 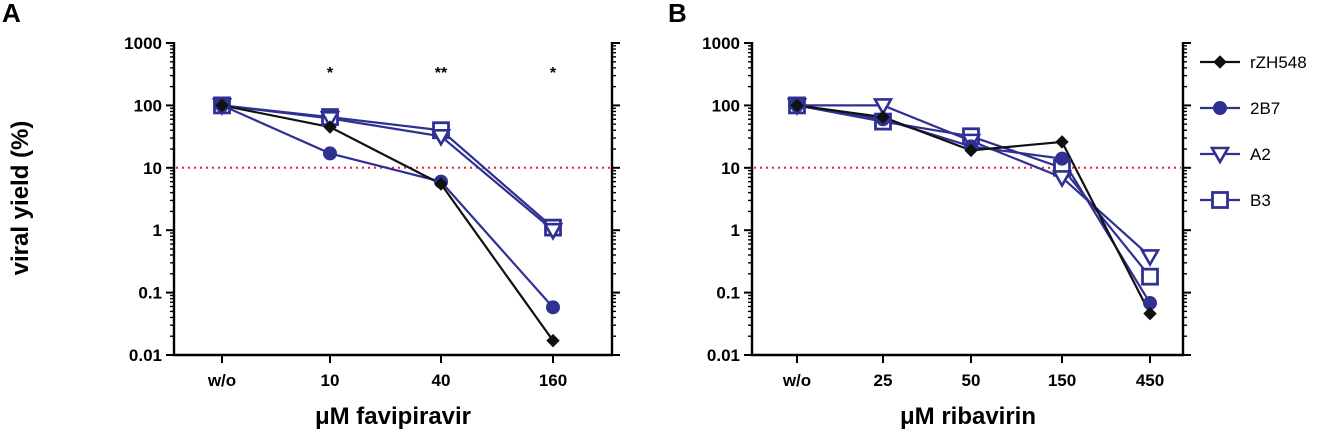 I want to click on data-point-b3, so click(x=1150, y=276).